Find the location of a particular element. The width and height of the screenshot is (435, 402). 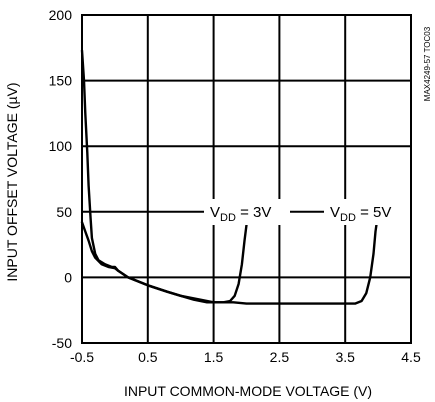

x-tick-label: -0.5 is located at coordinates (82, 357).